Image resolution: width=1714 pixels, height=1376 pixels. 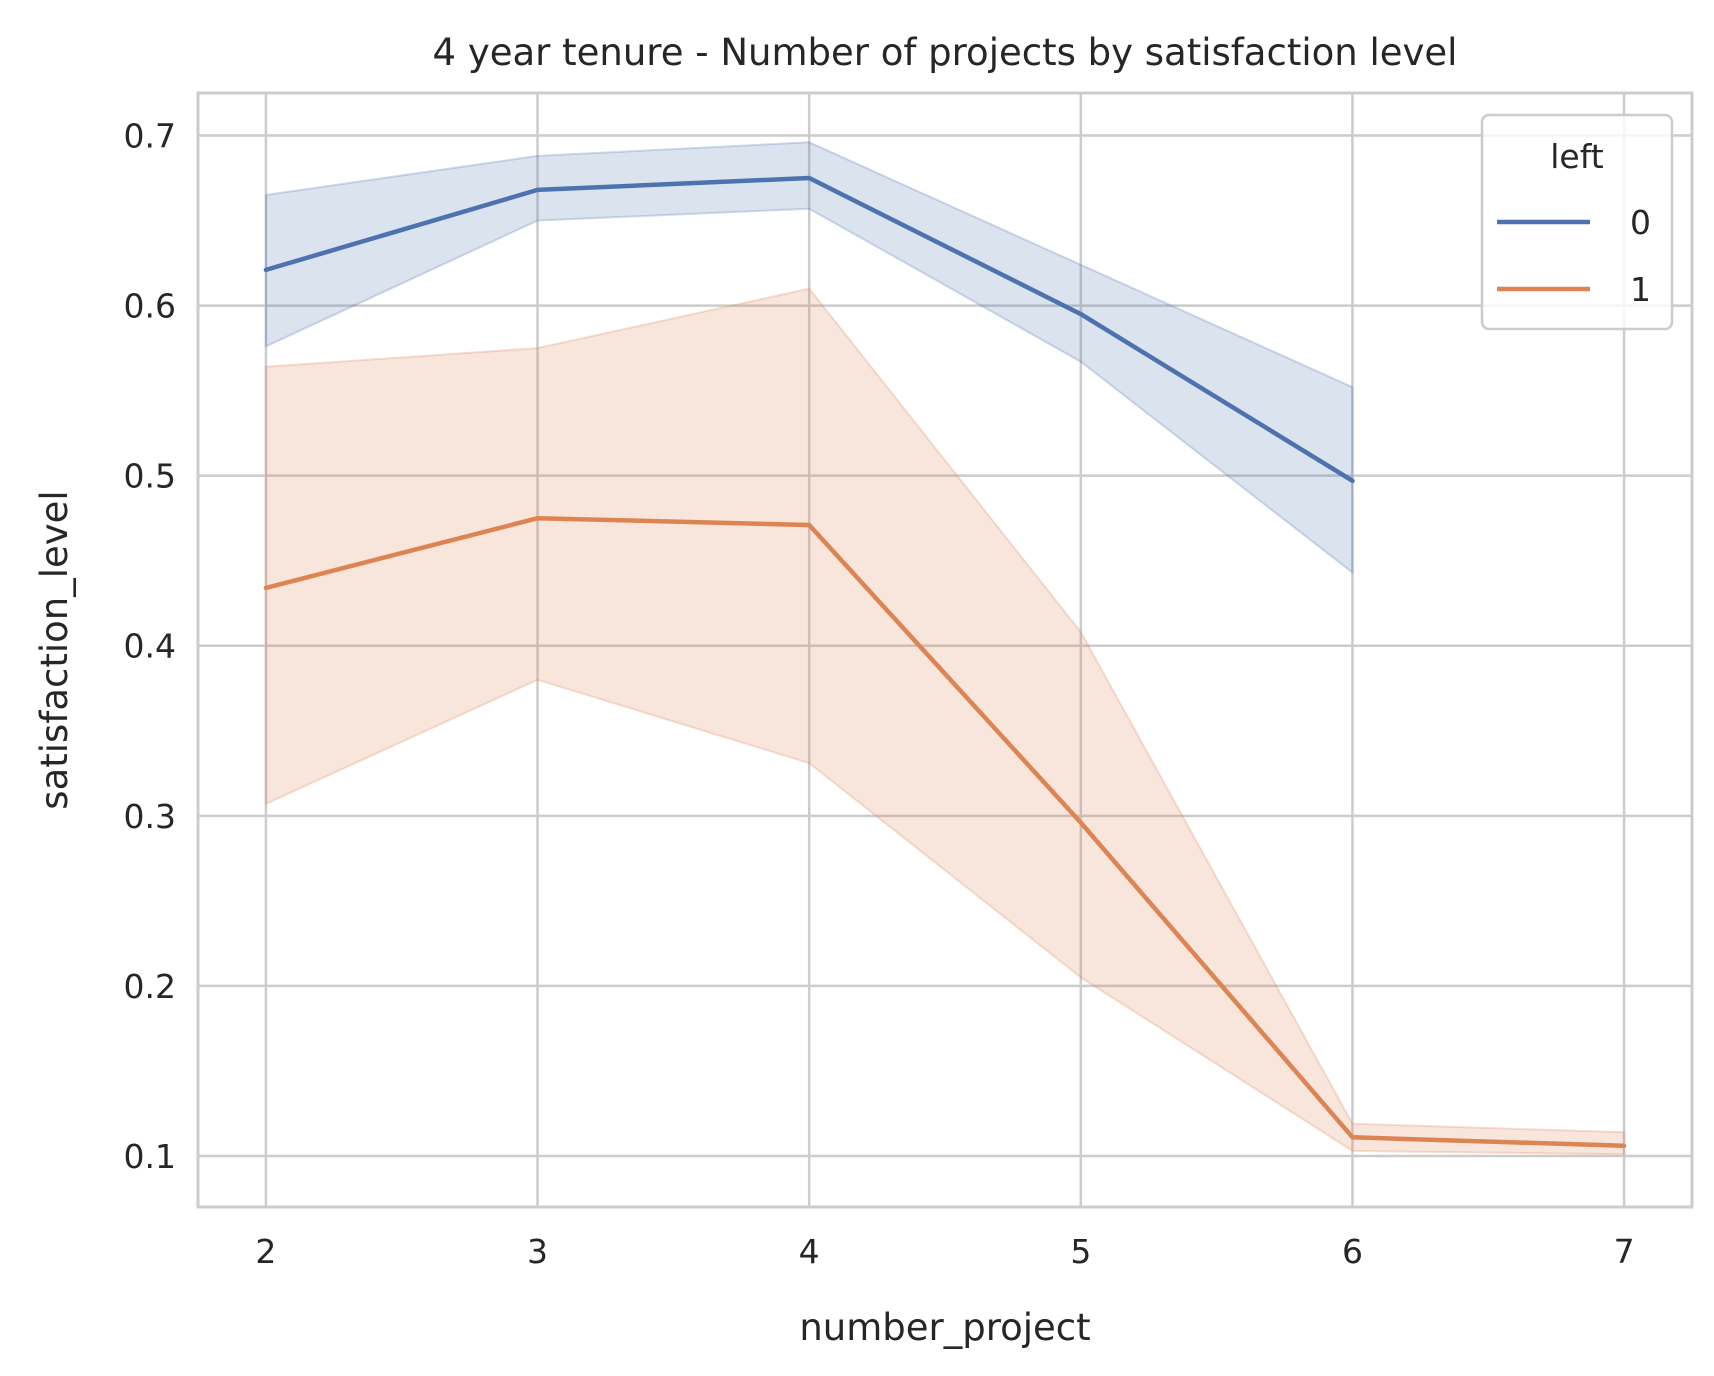 I want to click on y-tick-label: 0.1, so click(x=150, y=1156).